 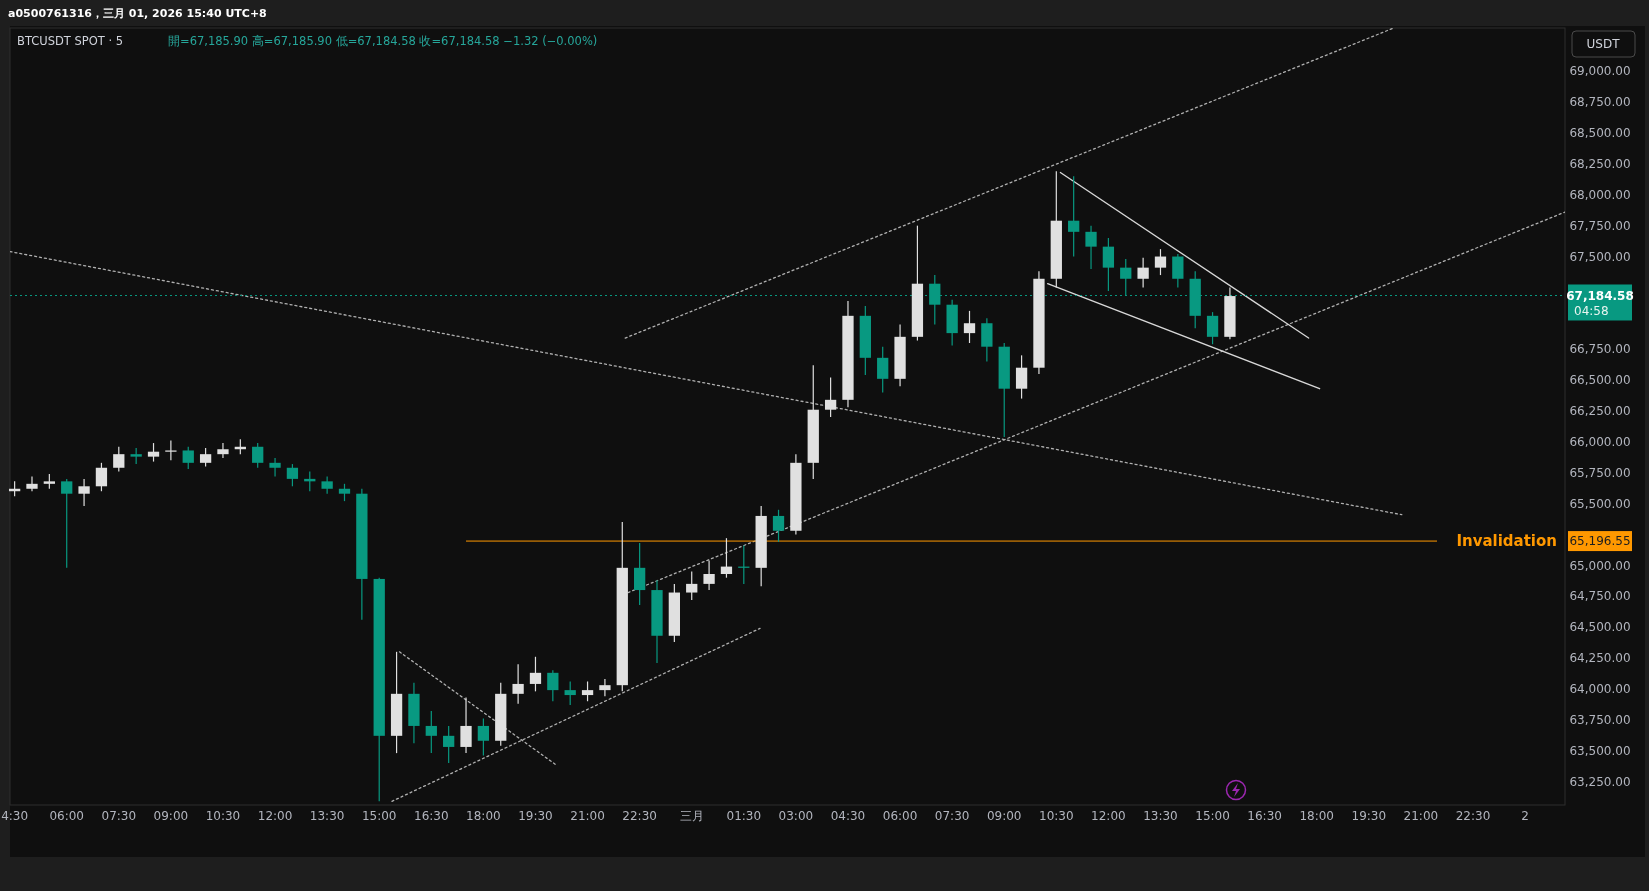 I want to click on ref-line-label: Invalidation, so click(x=1506, y=541).